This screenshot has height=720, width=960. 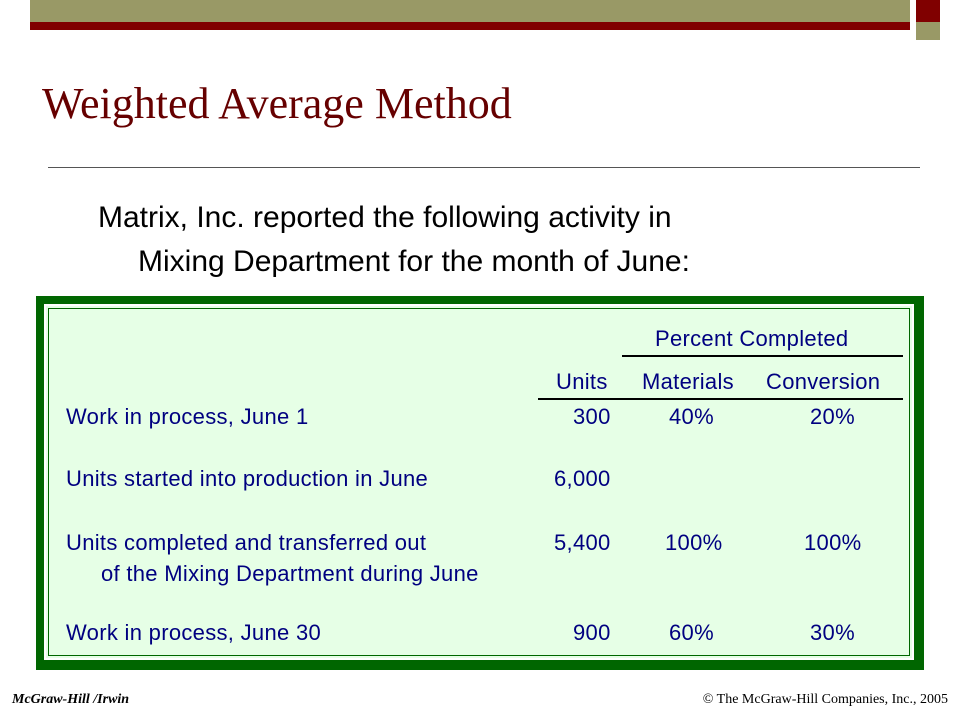 I want to click on top-decorative-band, so click(x=470, y=11).